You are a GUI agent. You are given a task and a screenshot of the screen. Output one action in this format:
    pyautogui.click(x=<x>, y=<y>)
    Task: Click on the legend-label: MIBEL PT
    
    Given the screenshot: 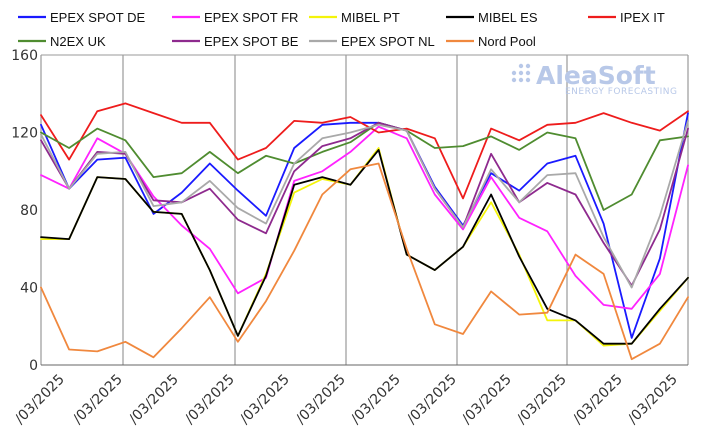 What is the action you would take?
    pyautogui.click(x=370, y=17)
    